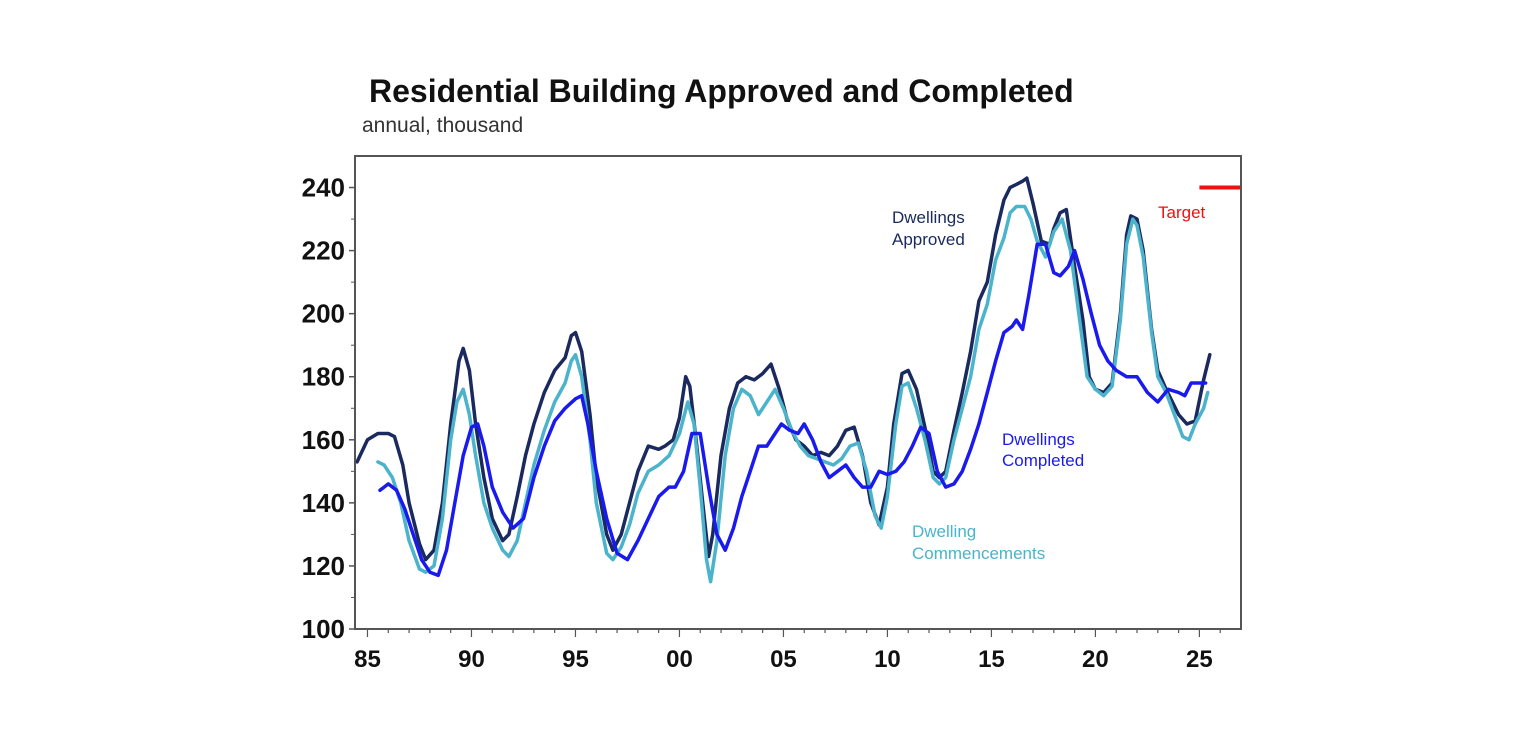 The height and width of the screenshot is (744, 1536). I want to click on x-tick-label: 95, so click(575, 659).